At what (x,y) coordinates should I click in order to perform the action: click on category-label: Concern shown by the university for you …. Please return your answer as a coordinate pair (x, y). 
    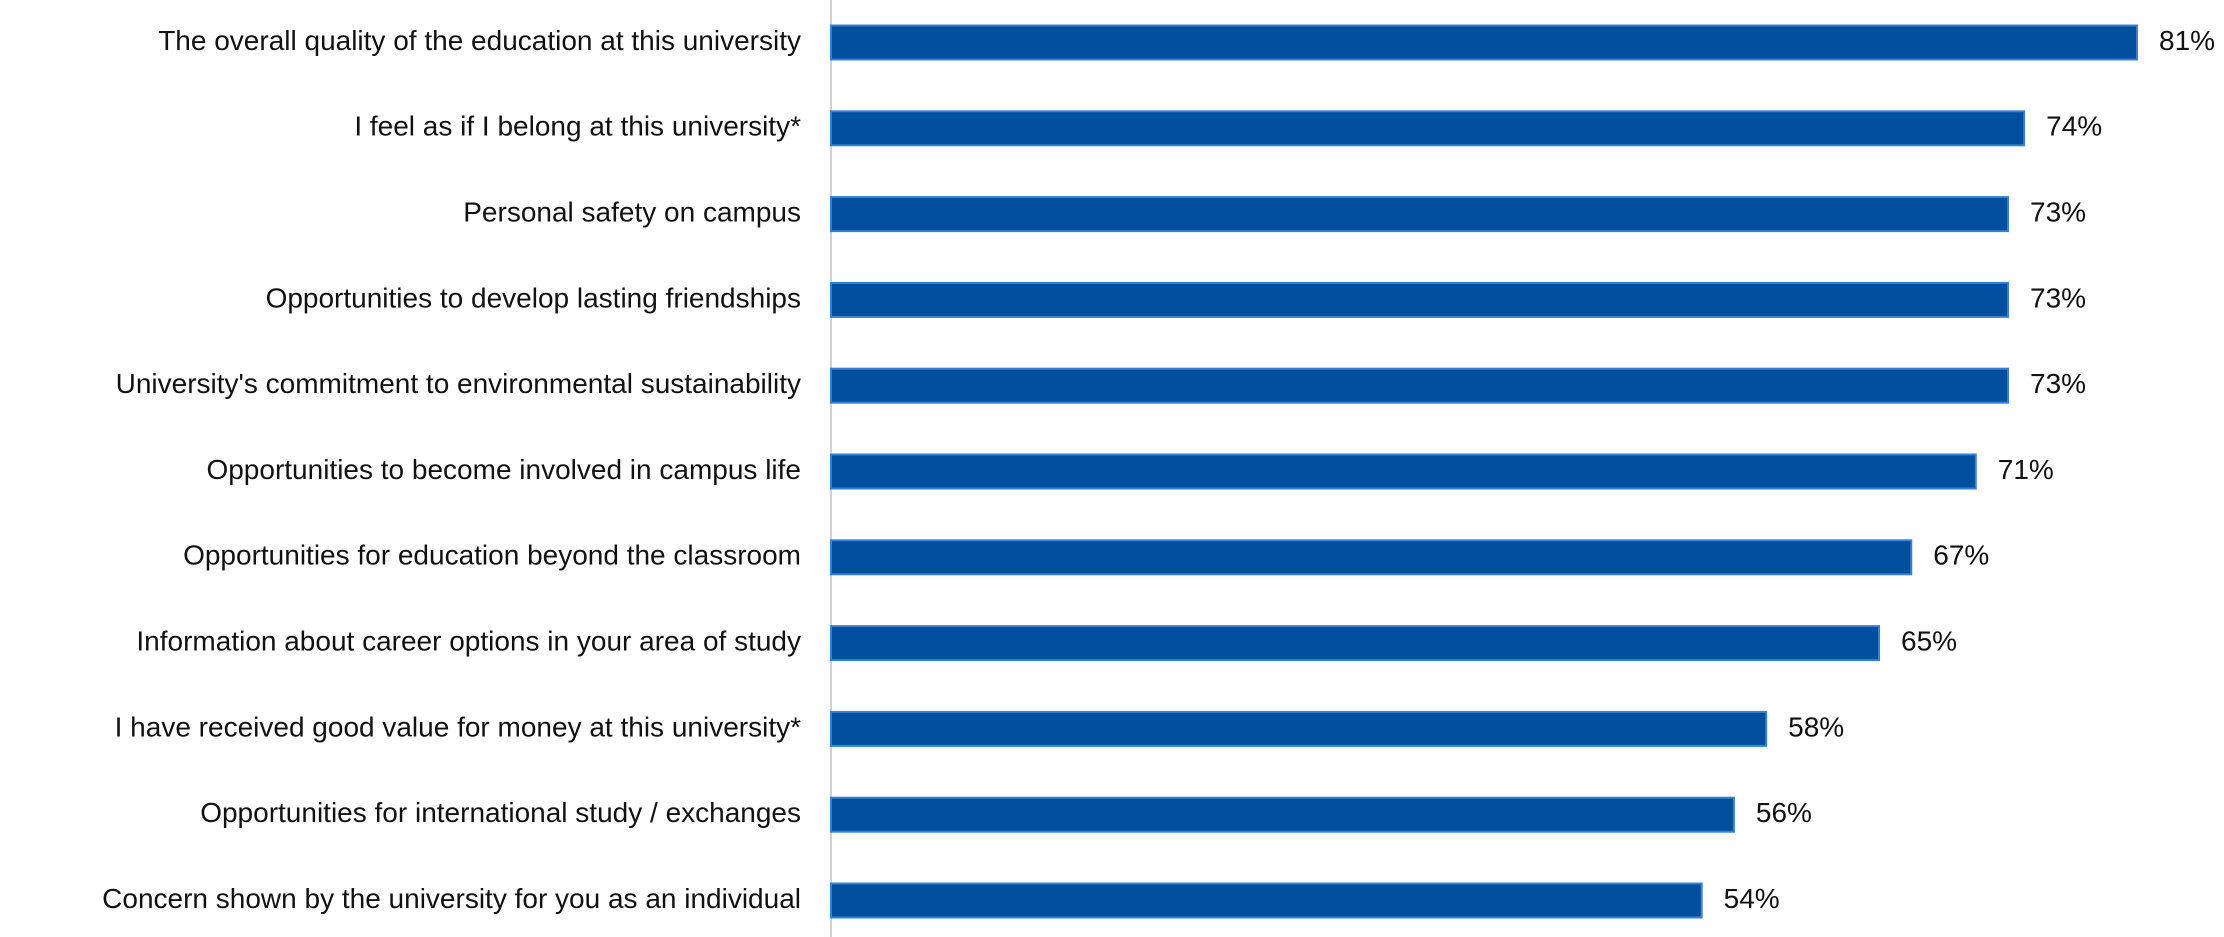
    Looking at the image, I should click on (451, 898).